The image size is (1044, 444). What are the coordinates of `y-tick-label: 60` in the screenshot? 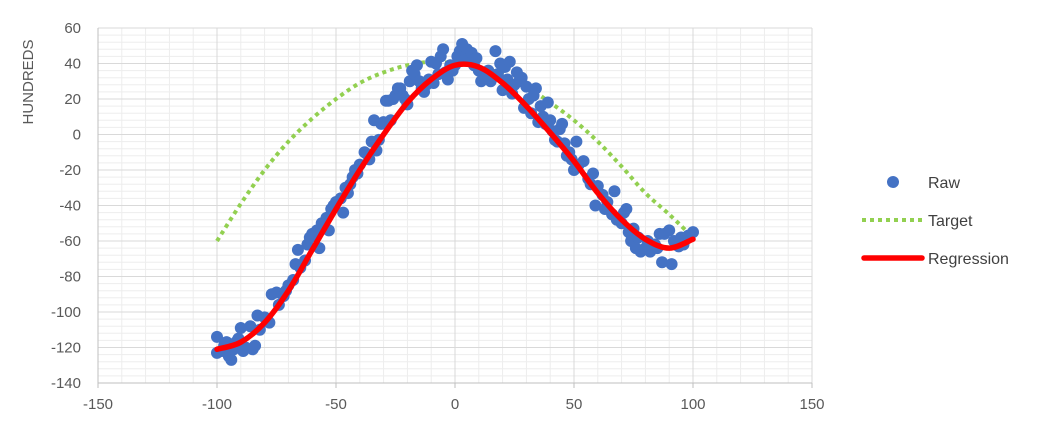 It's located at (72, 28).